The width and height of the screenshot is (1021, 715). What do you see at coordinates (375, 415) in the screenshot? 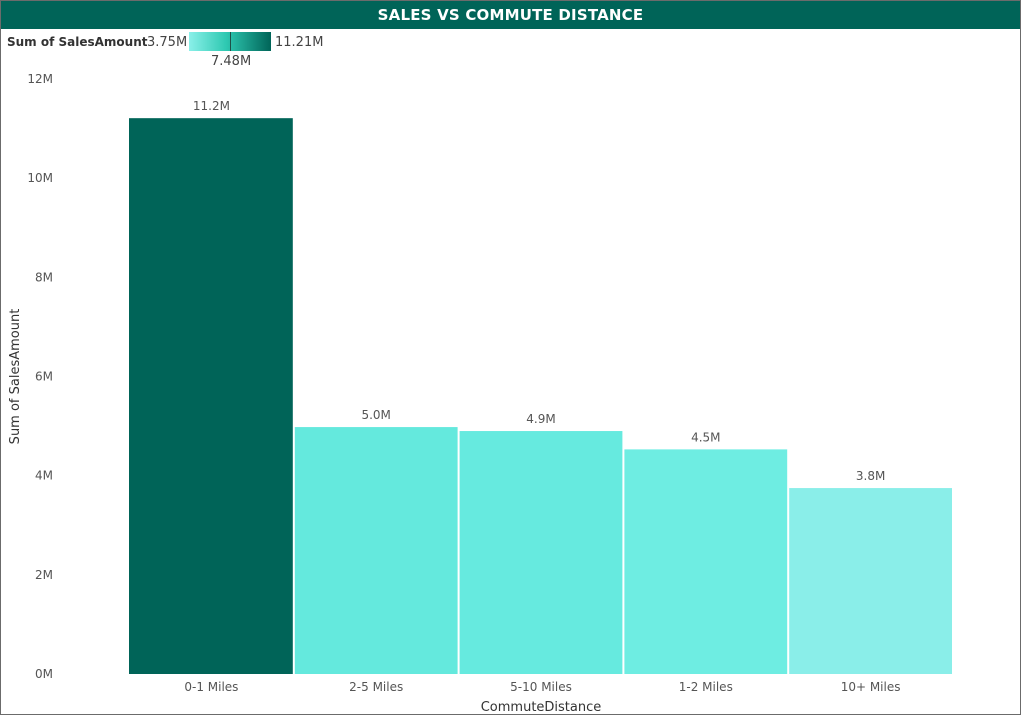
I see `bar-data-label: 5.0M` at bounding box center [375, 415].